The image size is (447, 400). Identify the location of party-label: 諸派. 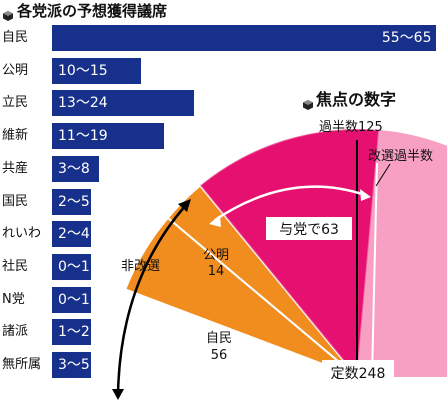
(15, 332).